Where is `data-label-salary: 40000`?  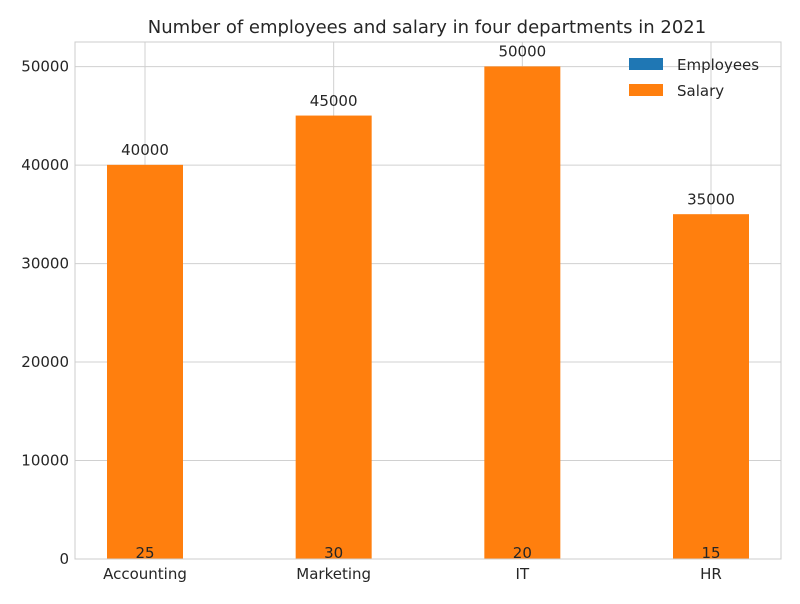 data-label-salary: 40000 is located at coordinates (145, 150).